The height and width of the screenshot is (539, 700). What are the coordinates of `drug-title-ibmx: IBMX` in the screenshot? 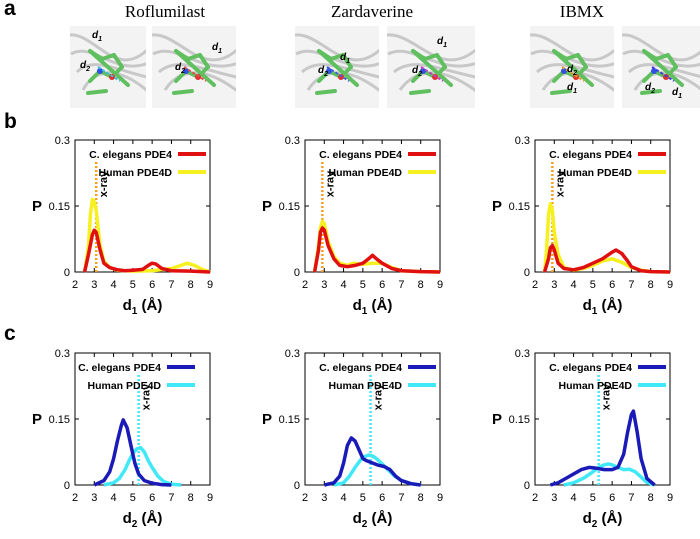 It's located at (582, 11).